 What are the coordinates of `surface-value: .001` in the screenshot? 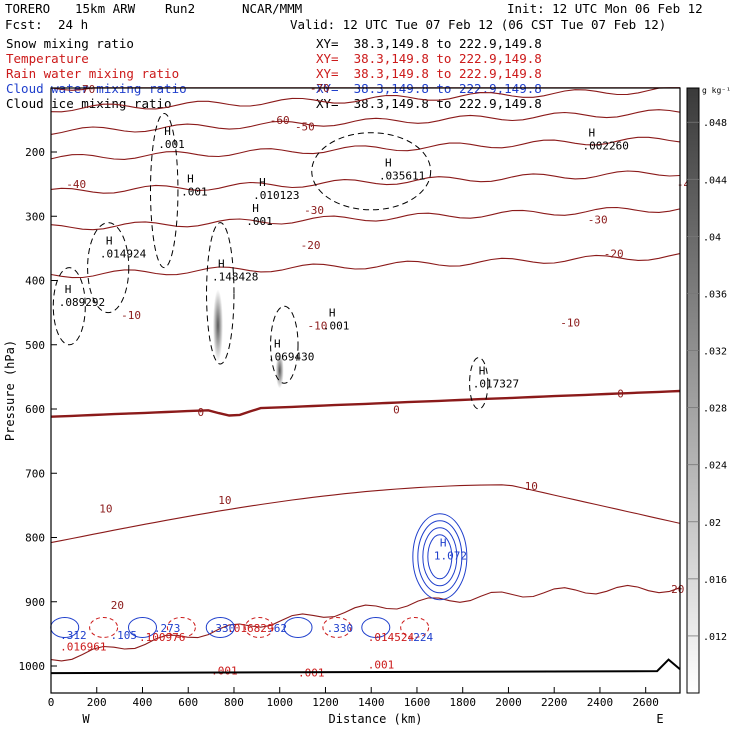 It's located at (381, 665).